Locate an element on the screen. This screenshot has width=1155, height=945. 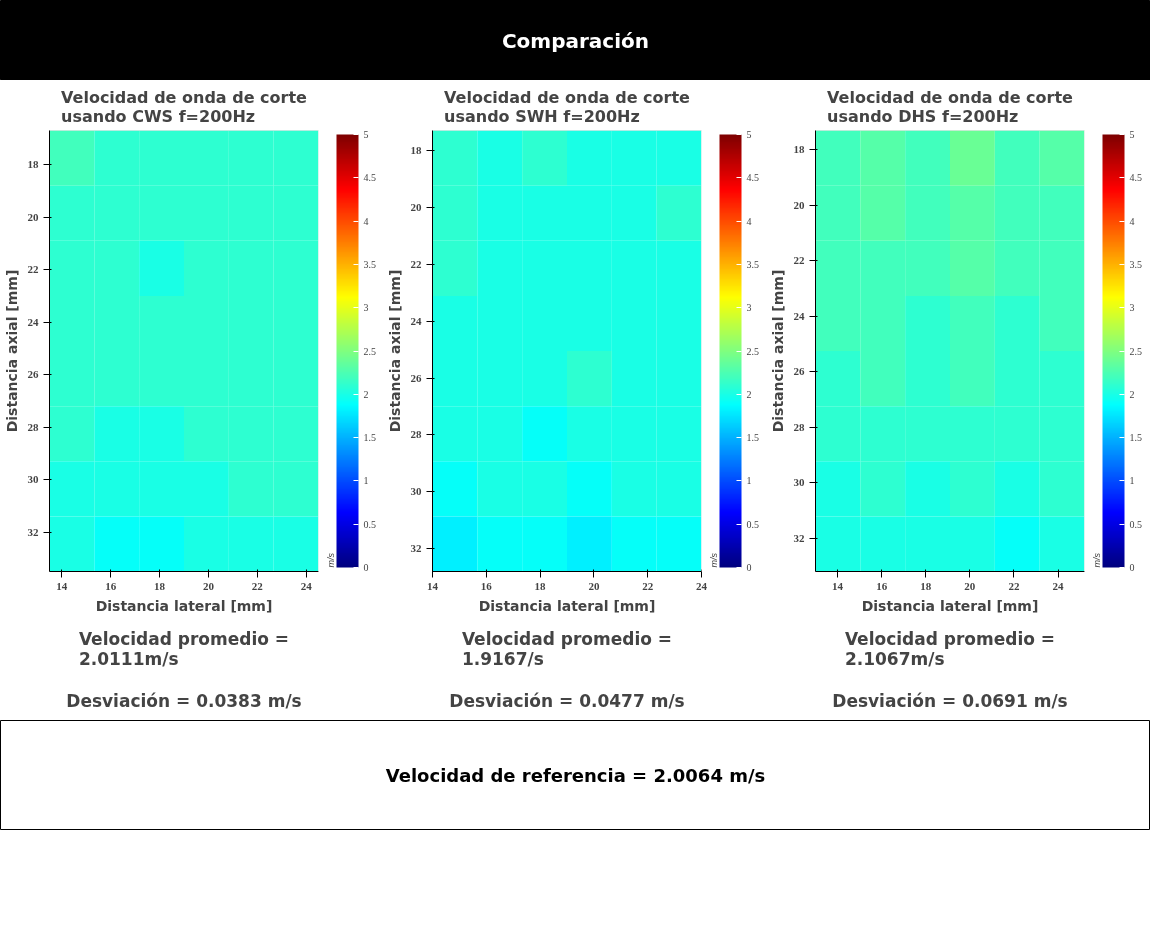
text: Velocidad promedio = 1.9167/s is located at coordinates (567, 648).